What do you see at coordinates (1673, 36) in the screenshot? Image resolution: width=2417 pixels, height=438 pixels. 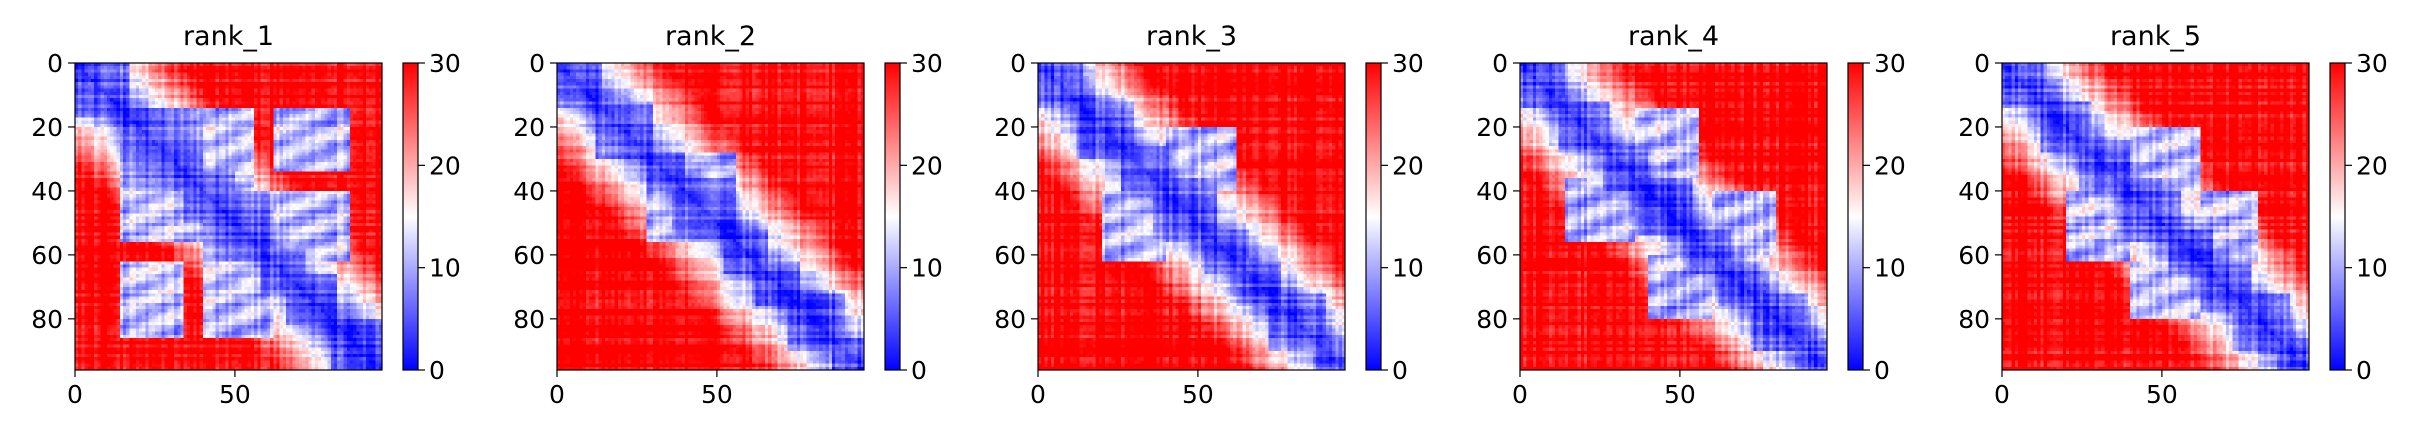 I see `panel-title: rank_4` at bounding box center [1673, 36].